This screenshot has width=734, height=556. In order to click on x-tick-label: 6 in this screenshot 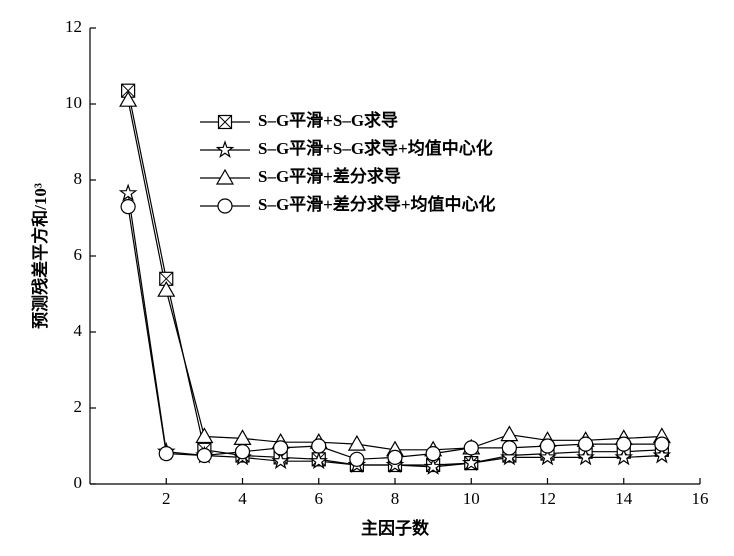, I will do `click(319, 498)`.